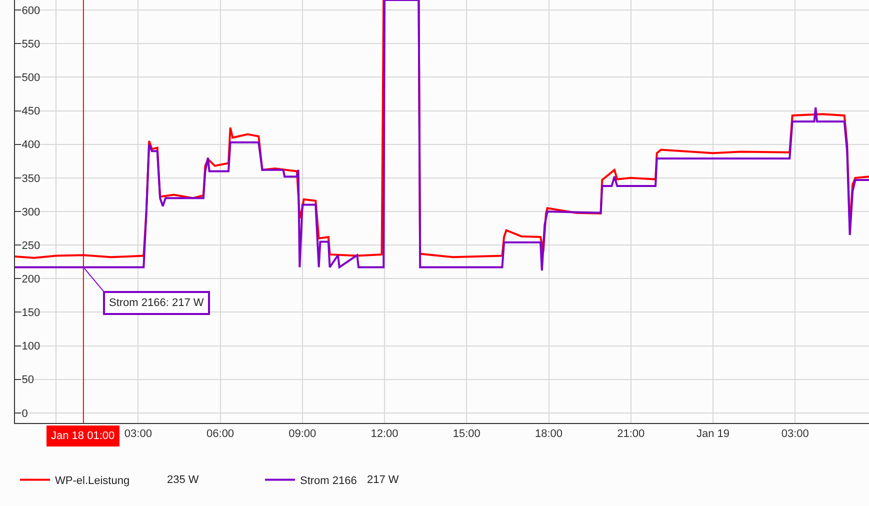  Describe the element at coordinates (220, 434) in the screenshot. I see `x-tick-label: 06:00` at that location.